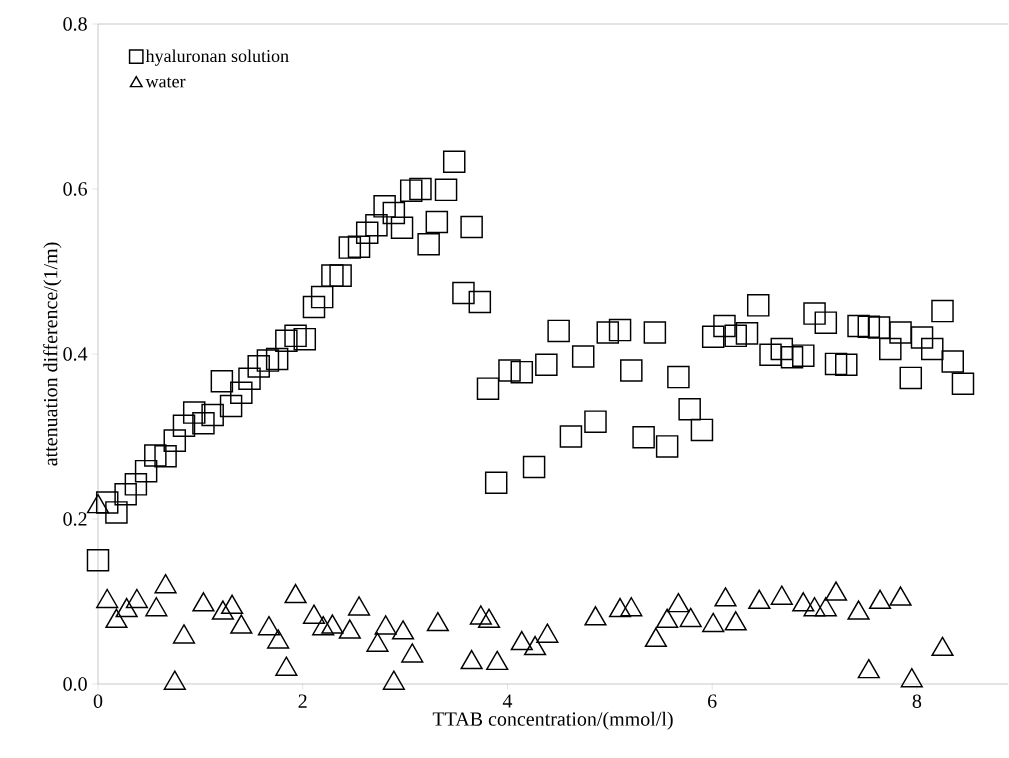  What do you see at coordinates (98, 701) in the screenshot?
I see `x-tick-label: 0` at bounding box center [98, 701].